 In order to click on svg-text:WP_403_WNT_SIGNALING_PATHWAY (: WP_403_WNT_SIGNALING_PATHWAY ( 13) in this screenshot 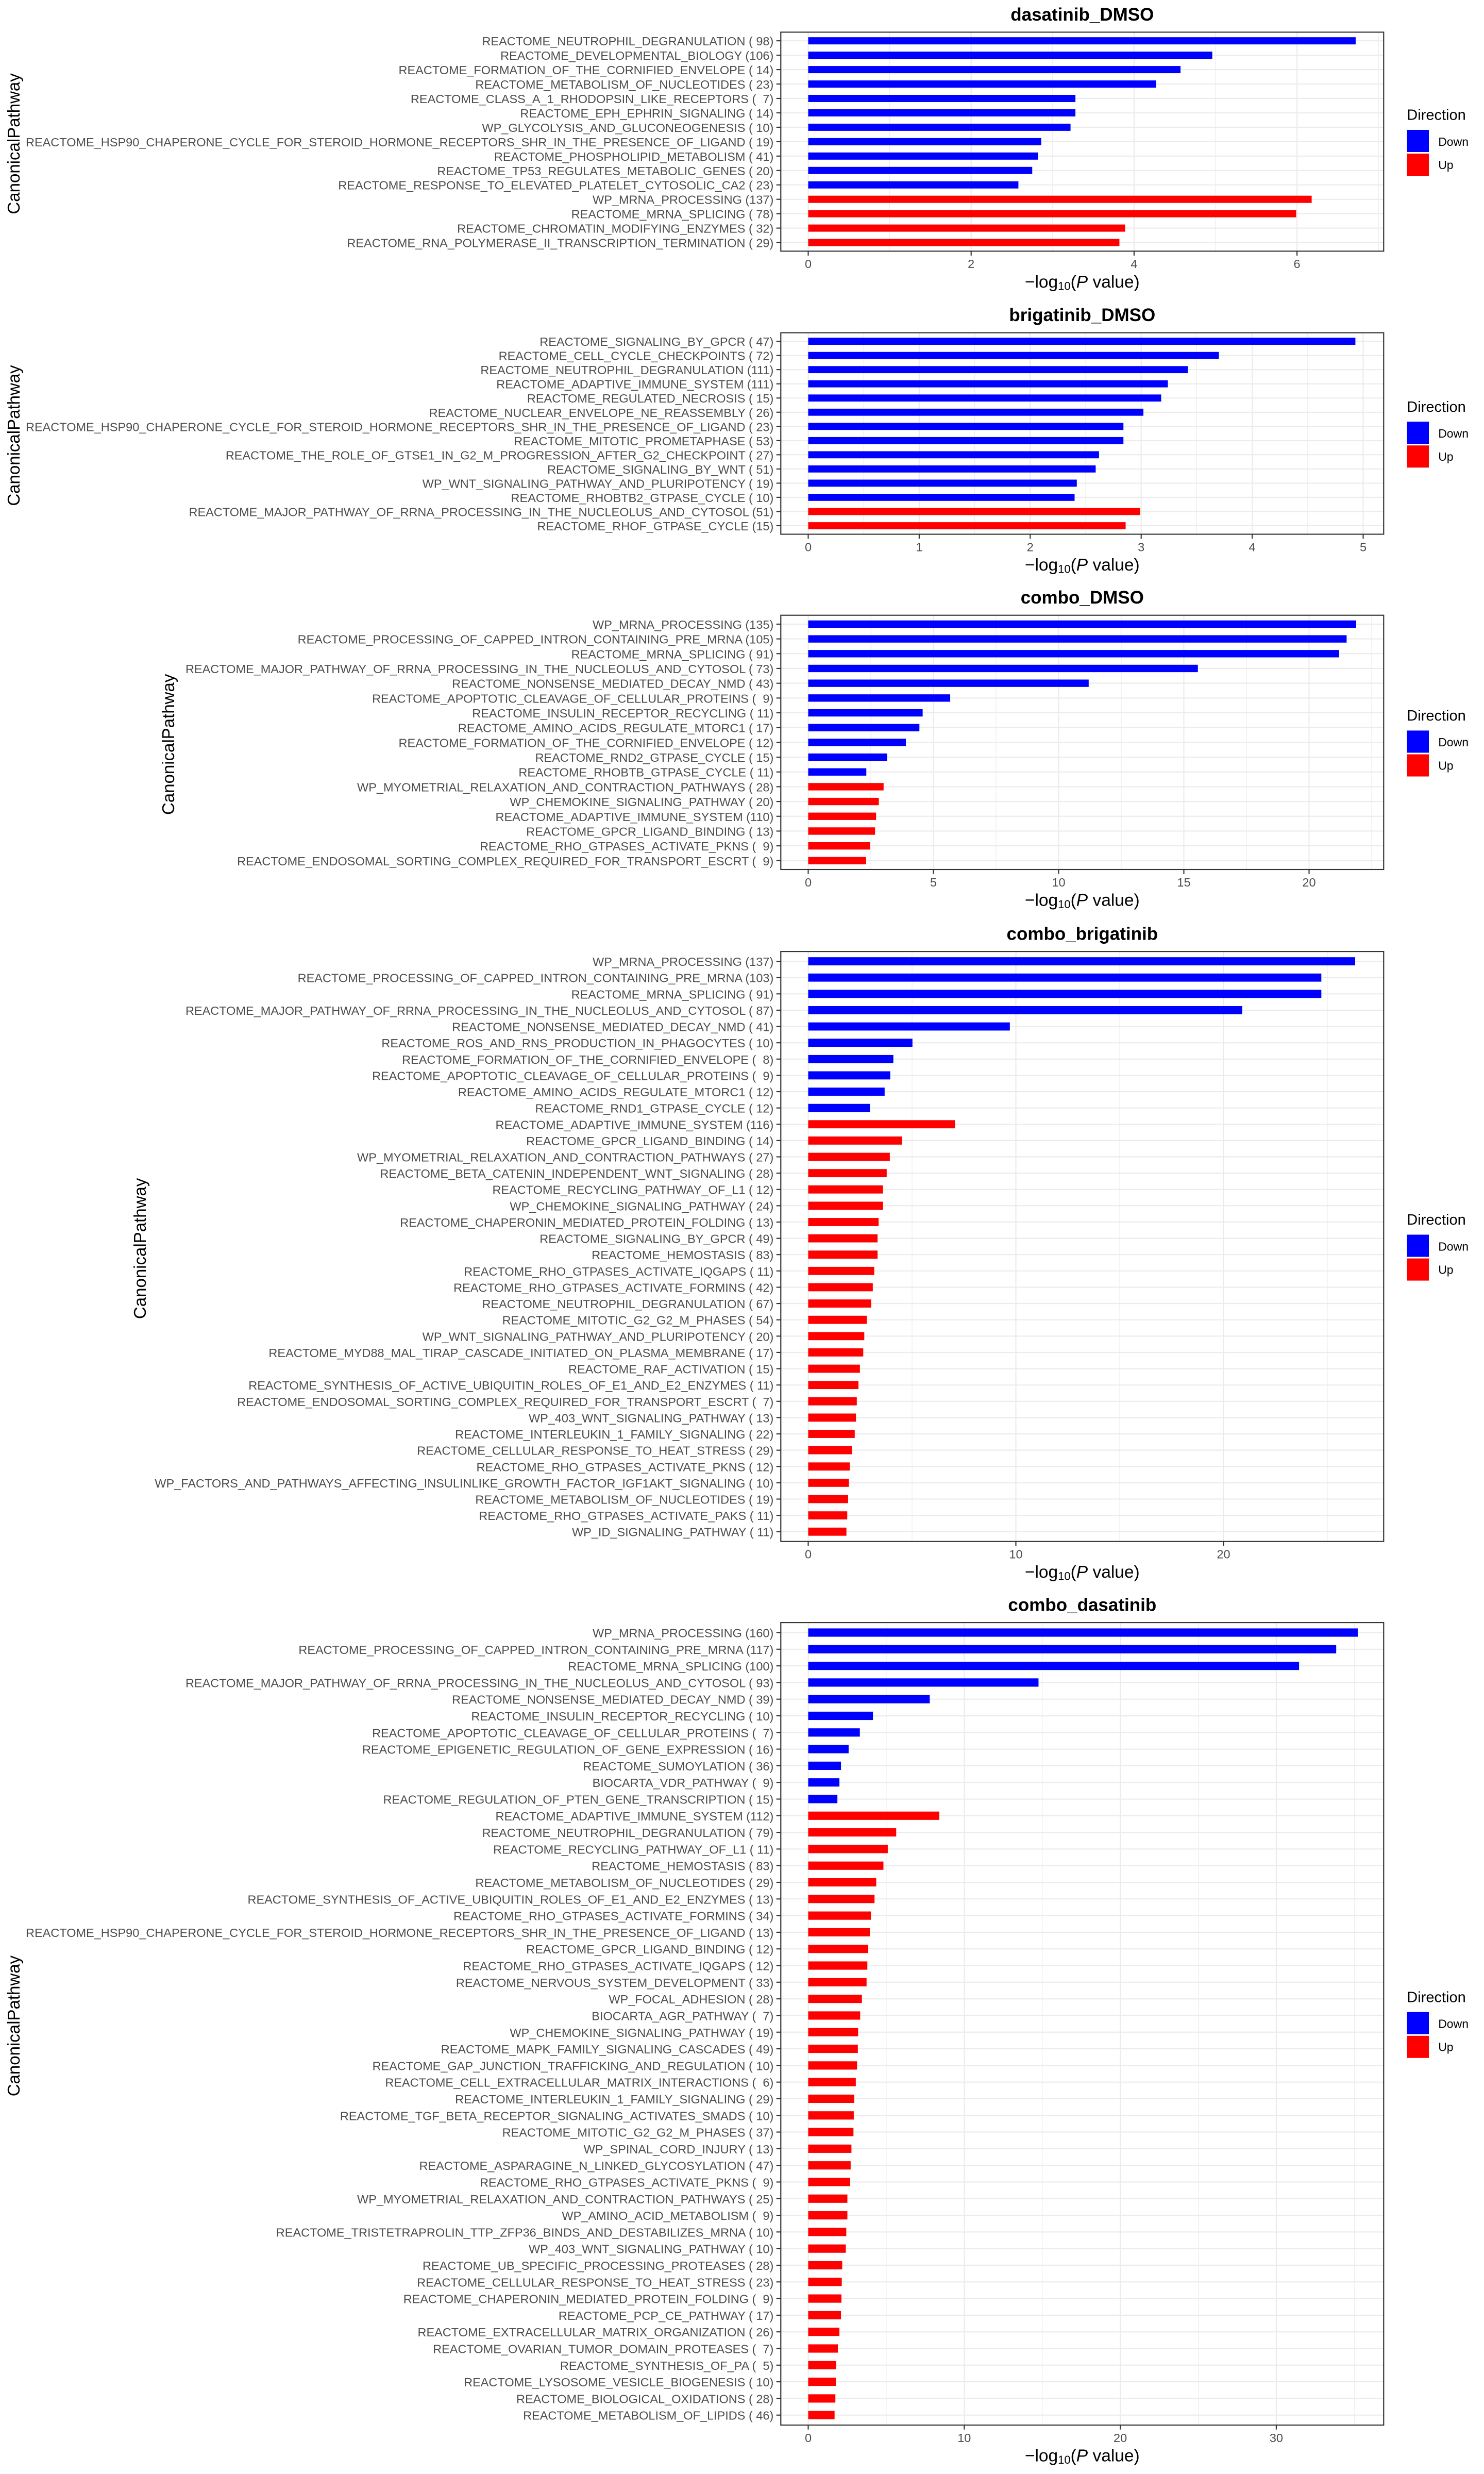, I will do `click(651, 1418)`.